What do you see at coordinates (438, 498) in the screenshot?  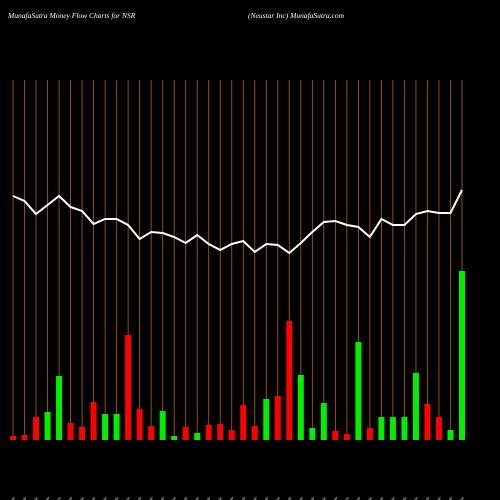 I see `x-tick-label: 7.94 0.93%` at bounding box center [438, 498].